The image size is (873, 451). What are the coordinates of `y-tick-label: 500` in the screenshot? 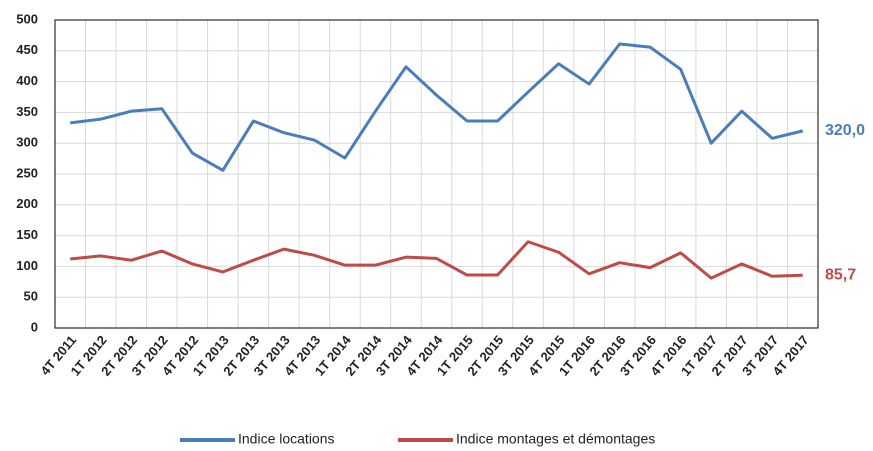 It's located at (27, 18).